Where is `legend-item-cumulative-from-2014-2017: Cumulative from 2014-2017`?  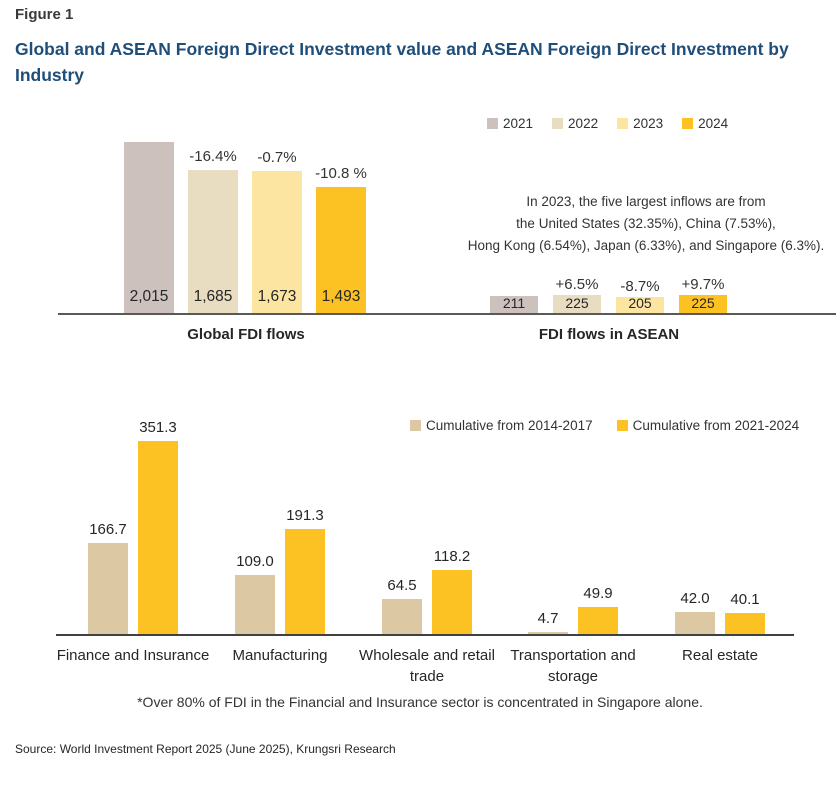
legend-item-cumulative-from-2014-2017: Cumulative from 2014-2017 is located at coordinates (501, 425).